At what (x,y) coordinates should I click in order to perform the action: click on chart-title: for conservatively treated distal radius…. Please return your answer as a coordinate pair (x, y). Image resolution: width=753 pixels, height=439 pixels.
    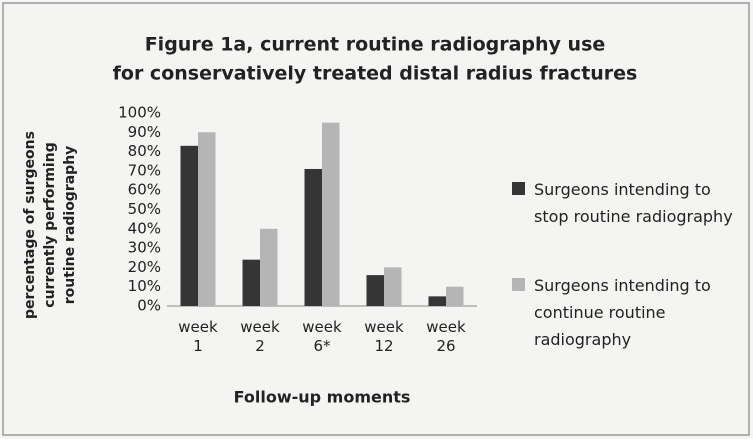
    Looking at the image, I should click on (375, 74).